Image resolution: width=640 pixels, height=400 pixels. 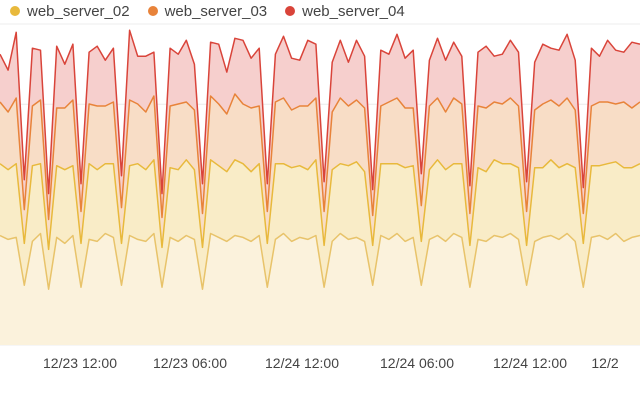 I want to click on legend-item-web-server-04: web_server_04, so click(x=345, y=11).